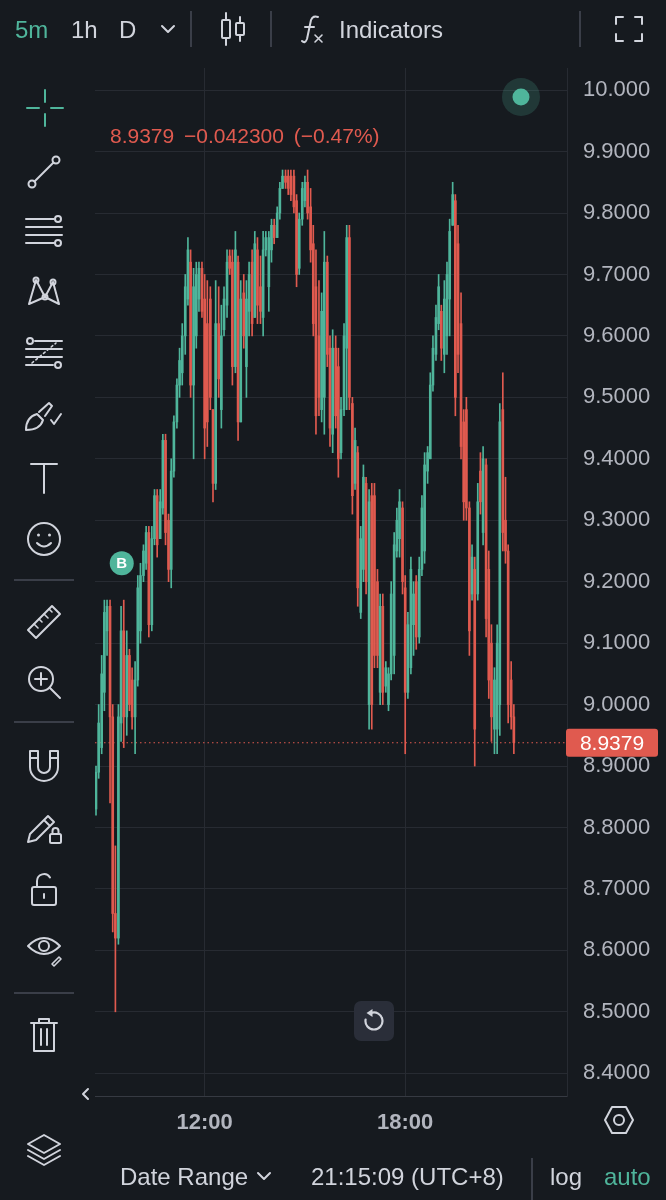 The width and height of the screenshot is (666, 1200). I want to click on y-tick-label: 8.8000, so click(617, 826).